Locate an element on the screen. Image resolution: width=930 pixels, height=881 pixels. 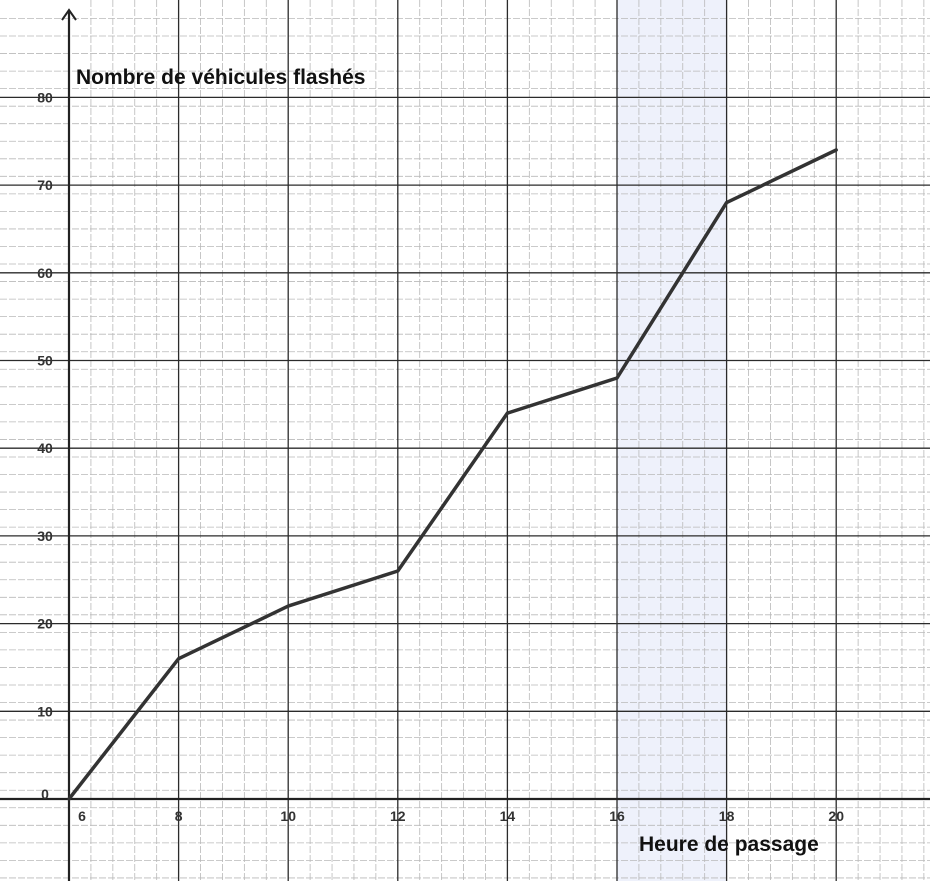
y-tick-labels: 0 10 20 30 40 50 60 70 80 is located at coordinates (45, 445).